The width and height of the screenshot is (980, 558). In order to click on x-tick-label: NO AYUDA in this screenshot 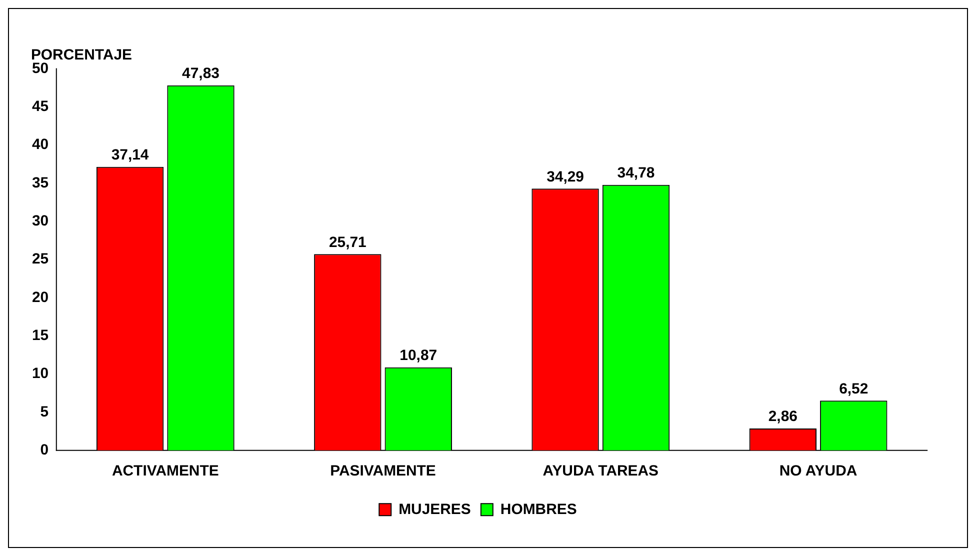, I will do `click(818, 471)`.